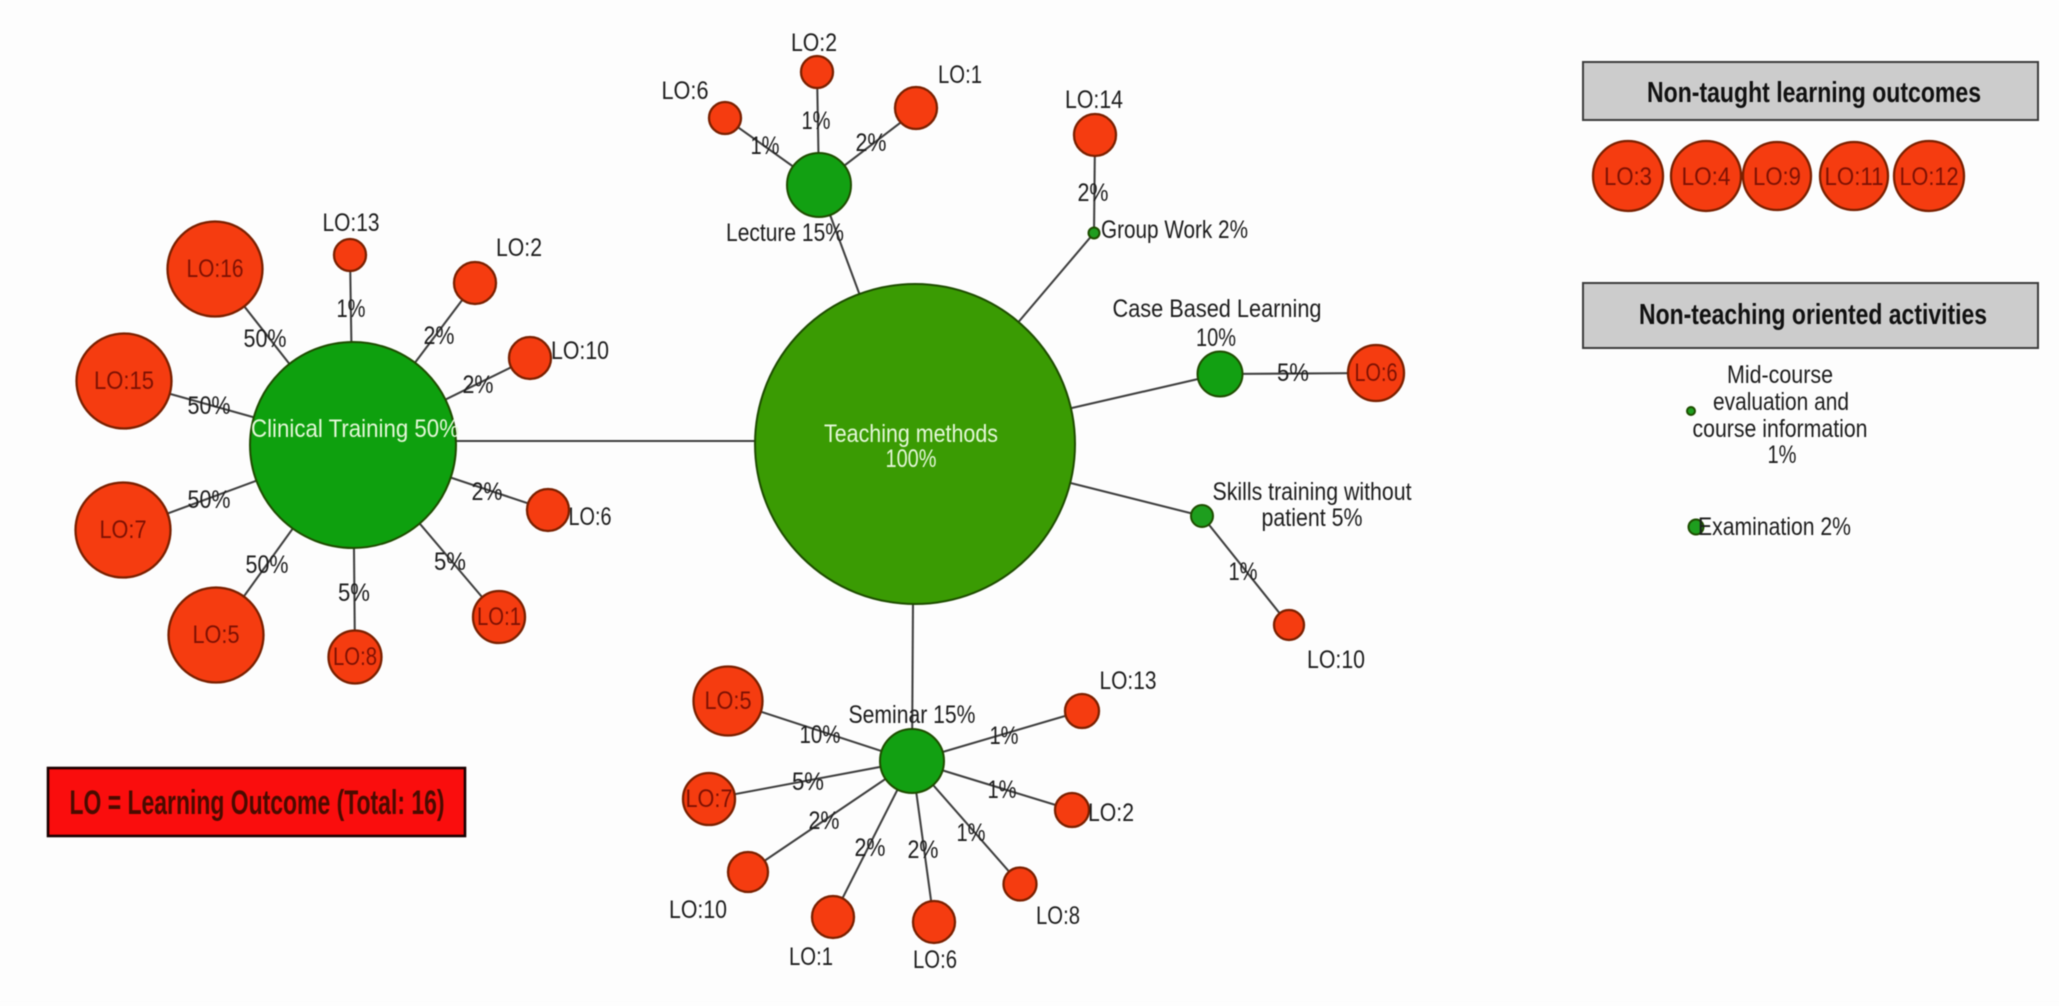 This screenshot has width=2059, height=1006. I want to click on svg-text: Seminar 15%, so click(912, 715).